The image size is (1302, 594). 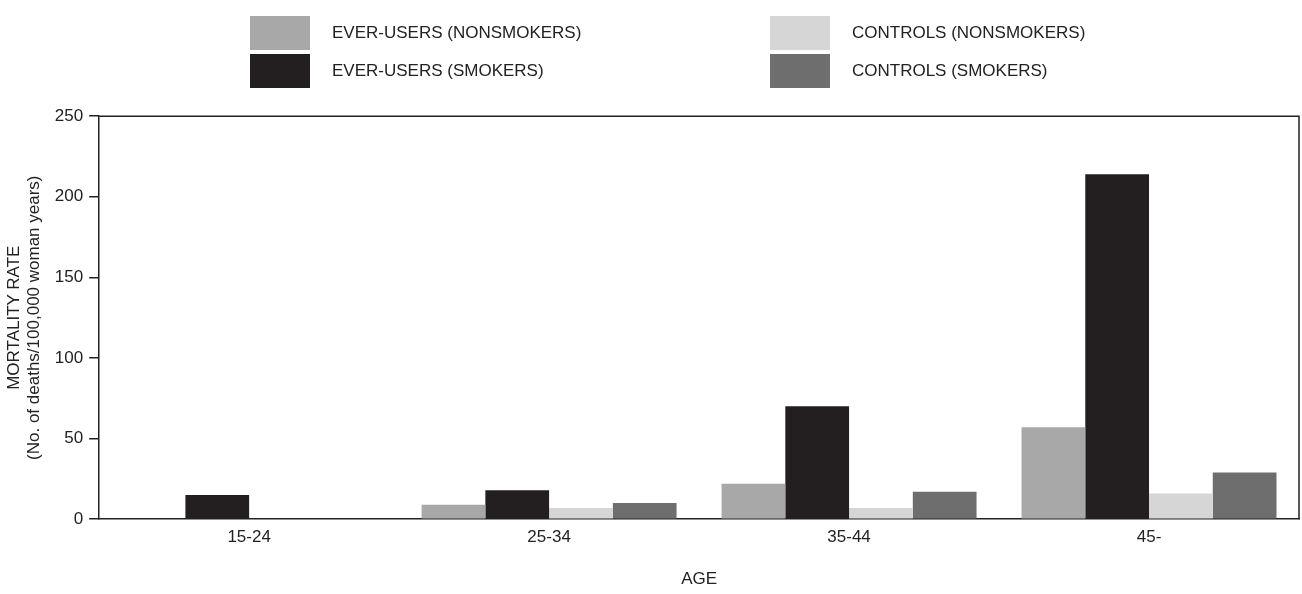 I want to click on y-tick-label: 50, so click(x=74, y=438).